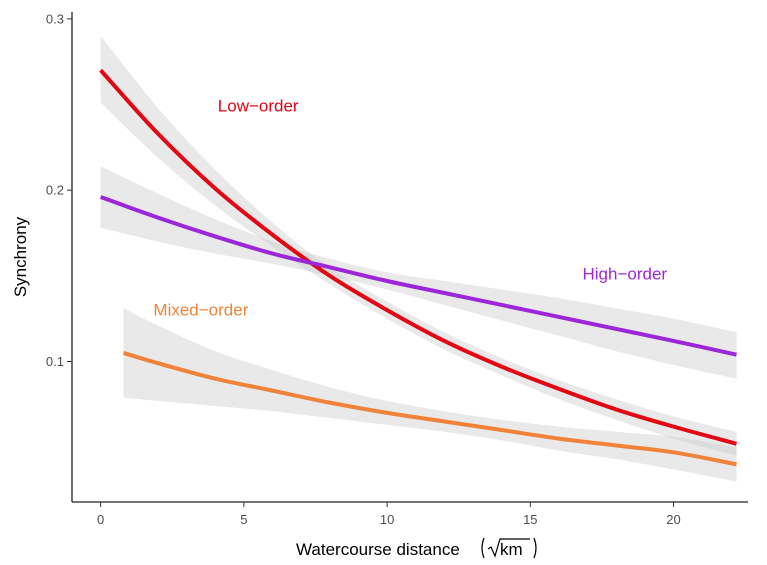 The height and width of the screenshot is (565, 767). What do you see at coordinates (200, 309) in the screenshot?
I see `series-label-3: Mixed−order` at bounding box center [200, 309].